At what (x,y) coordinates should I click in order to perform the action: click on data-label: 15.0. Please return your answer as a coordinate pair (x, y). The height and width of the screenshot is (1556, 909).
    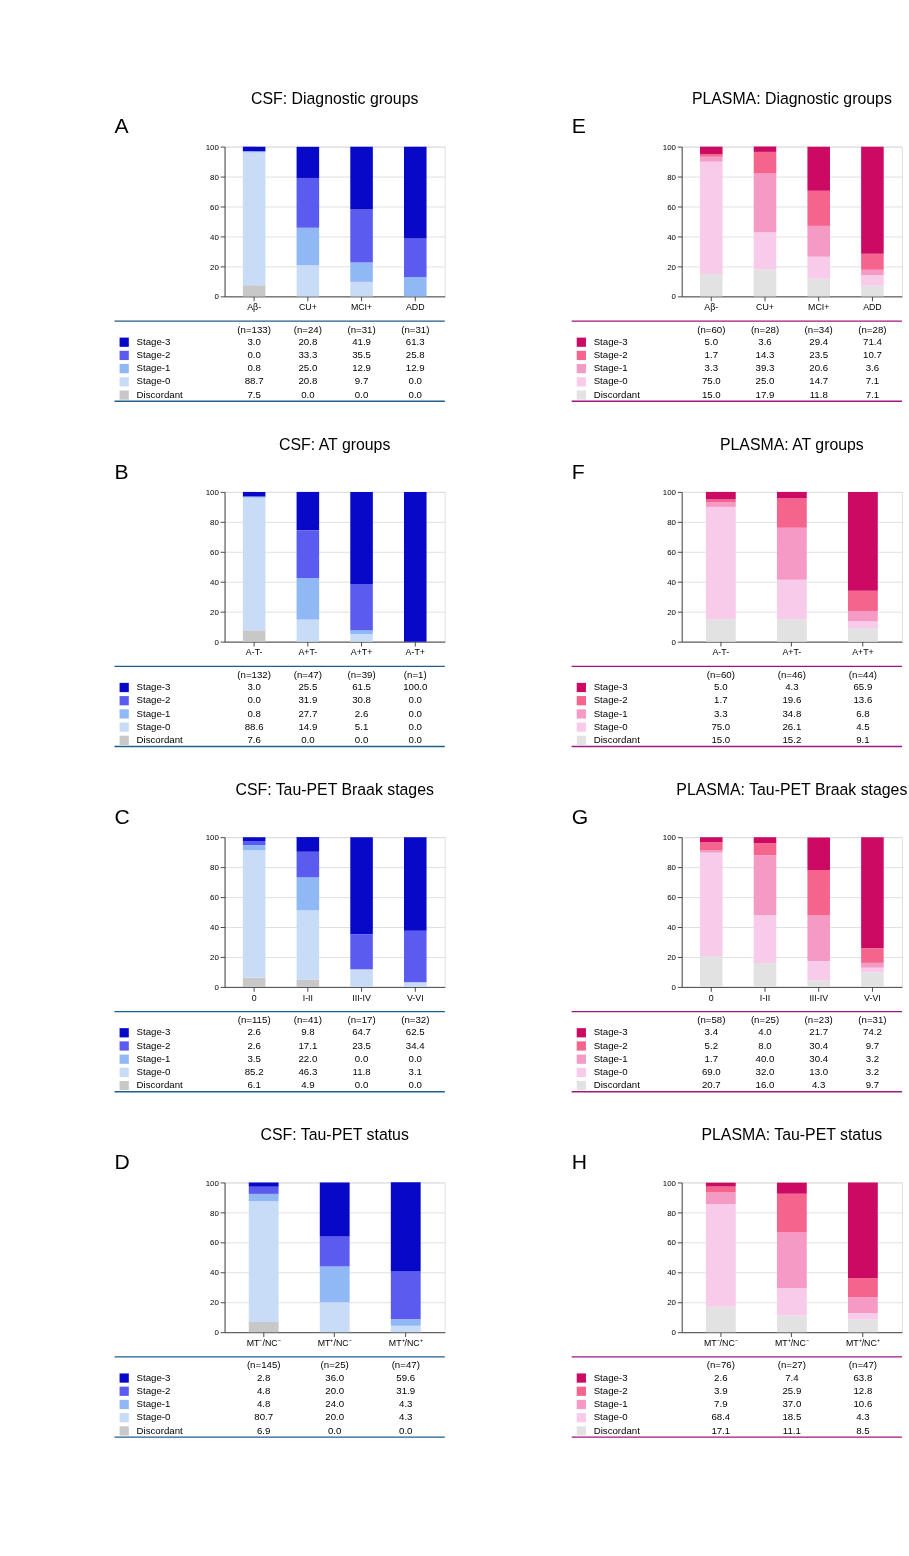
    Looking at the image, I should click on (711, 394).